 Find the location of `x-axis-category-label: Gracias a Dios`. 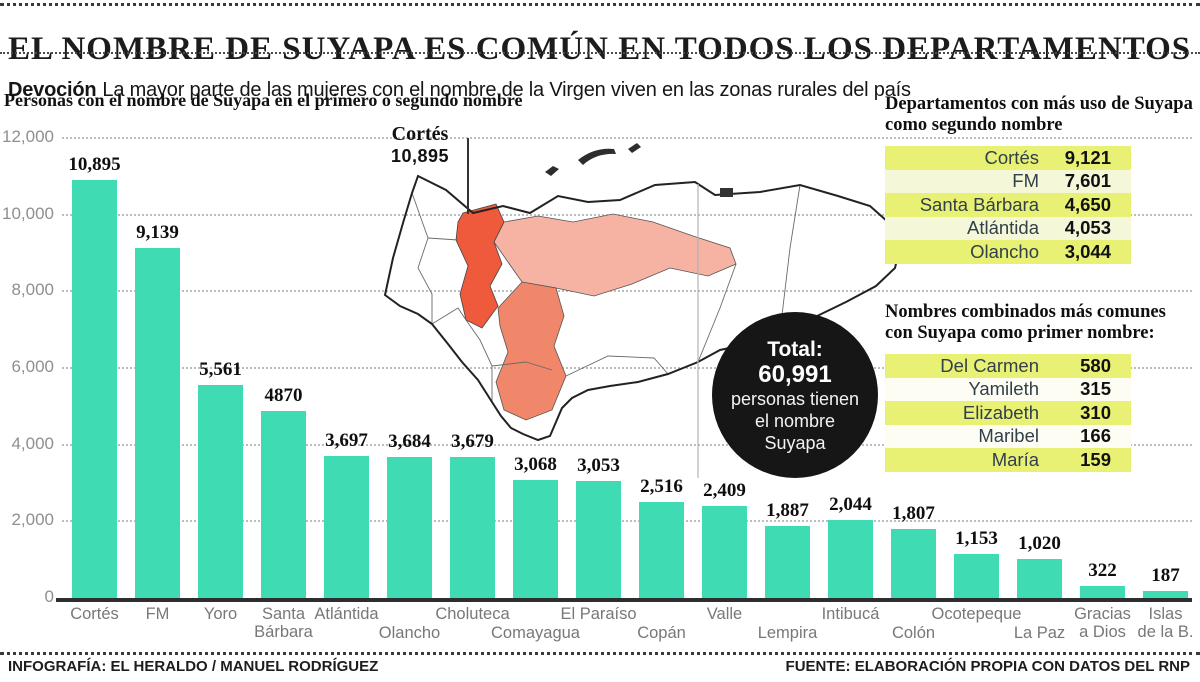

x-axis-category-label: Gracias a Dios is located at coordinates (1102, 623).